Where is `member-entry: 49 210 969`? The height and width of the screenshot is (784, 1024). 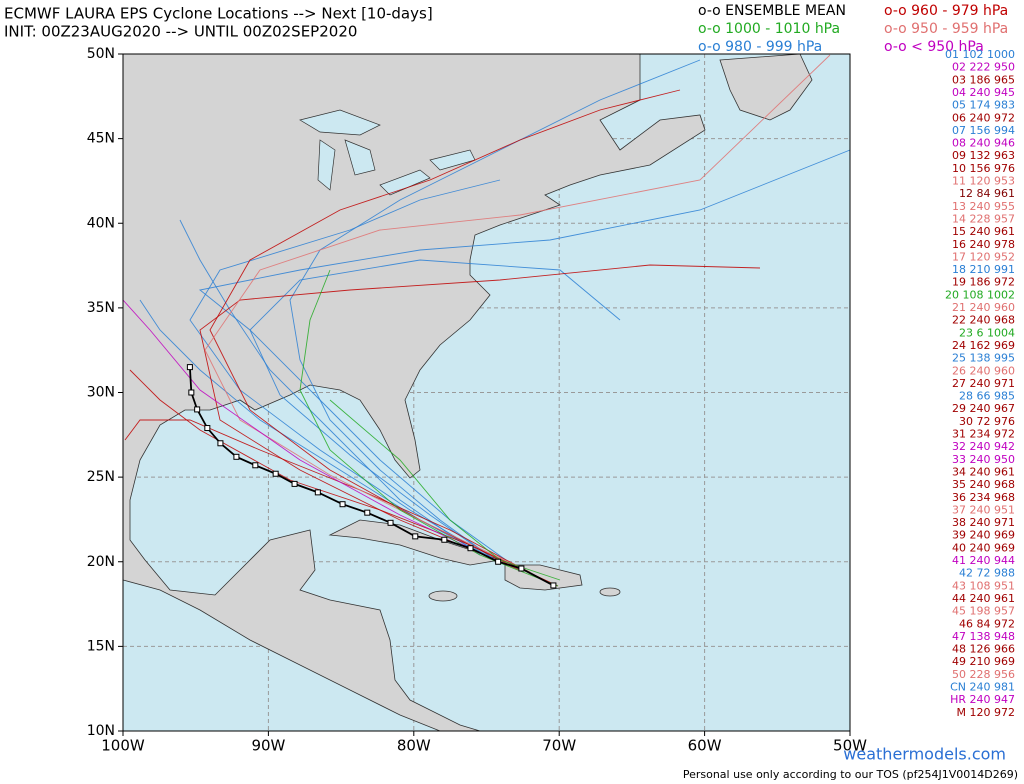 member-entry: 49 210 969 is located at coordinates (983, 661).